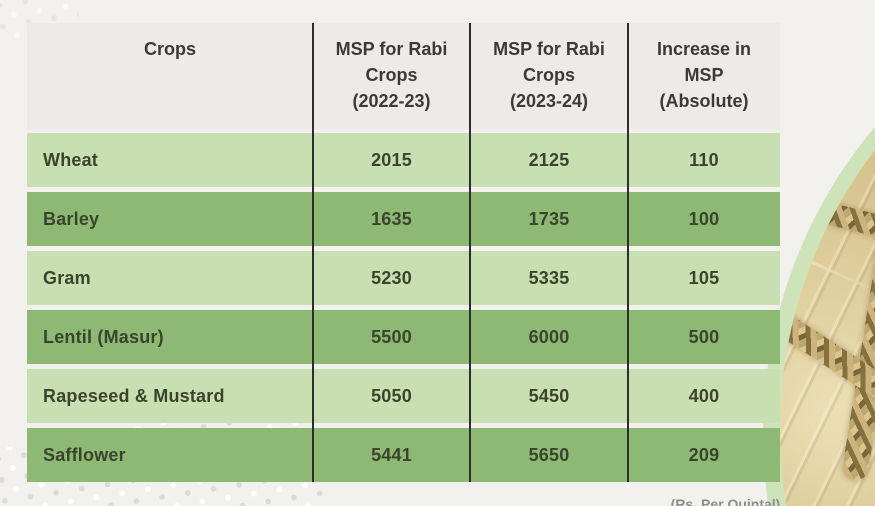 This screenshot has width=875, height=506. Describe the element at coordinates (391, 454) in the screenshot. I see `msp-2022-value: 5441` at that location.